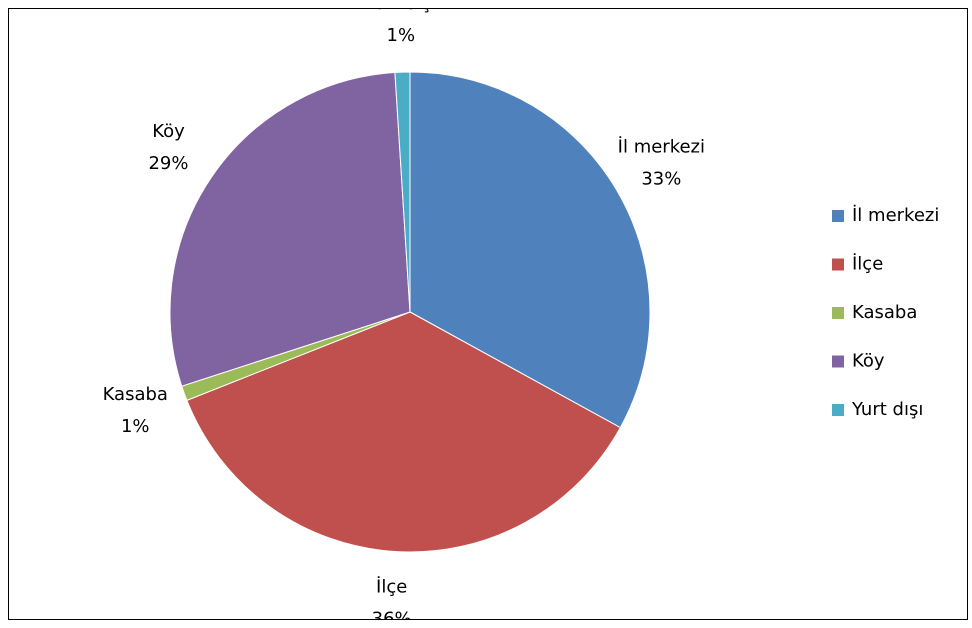 This screenshot has height=628, width=972. What do you see at coordinates (392, 616) in the screenshot?
I see `slice-value-label: 36%` at bounding box center [392, 616].